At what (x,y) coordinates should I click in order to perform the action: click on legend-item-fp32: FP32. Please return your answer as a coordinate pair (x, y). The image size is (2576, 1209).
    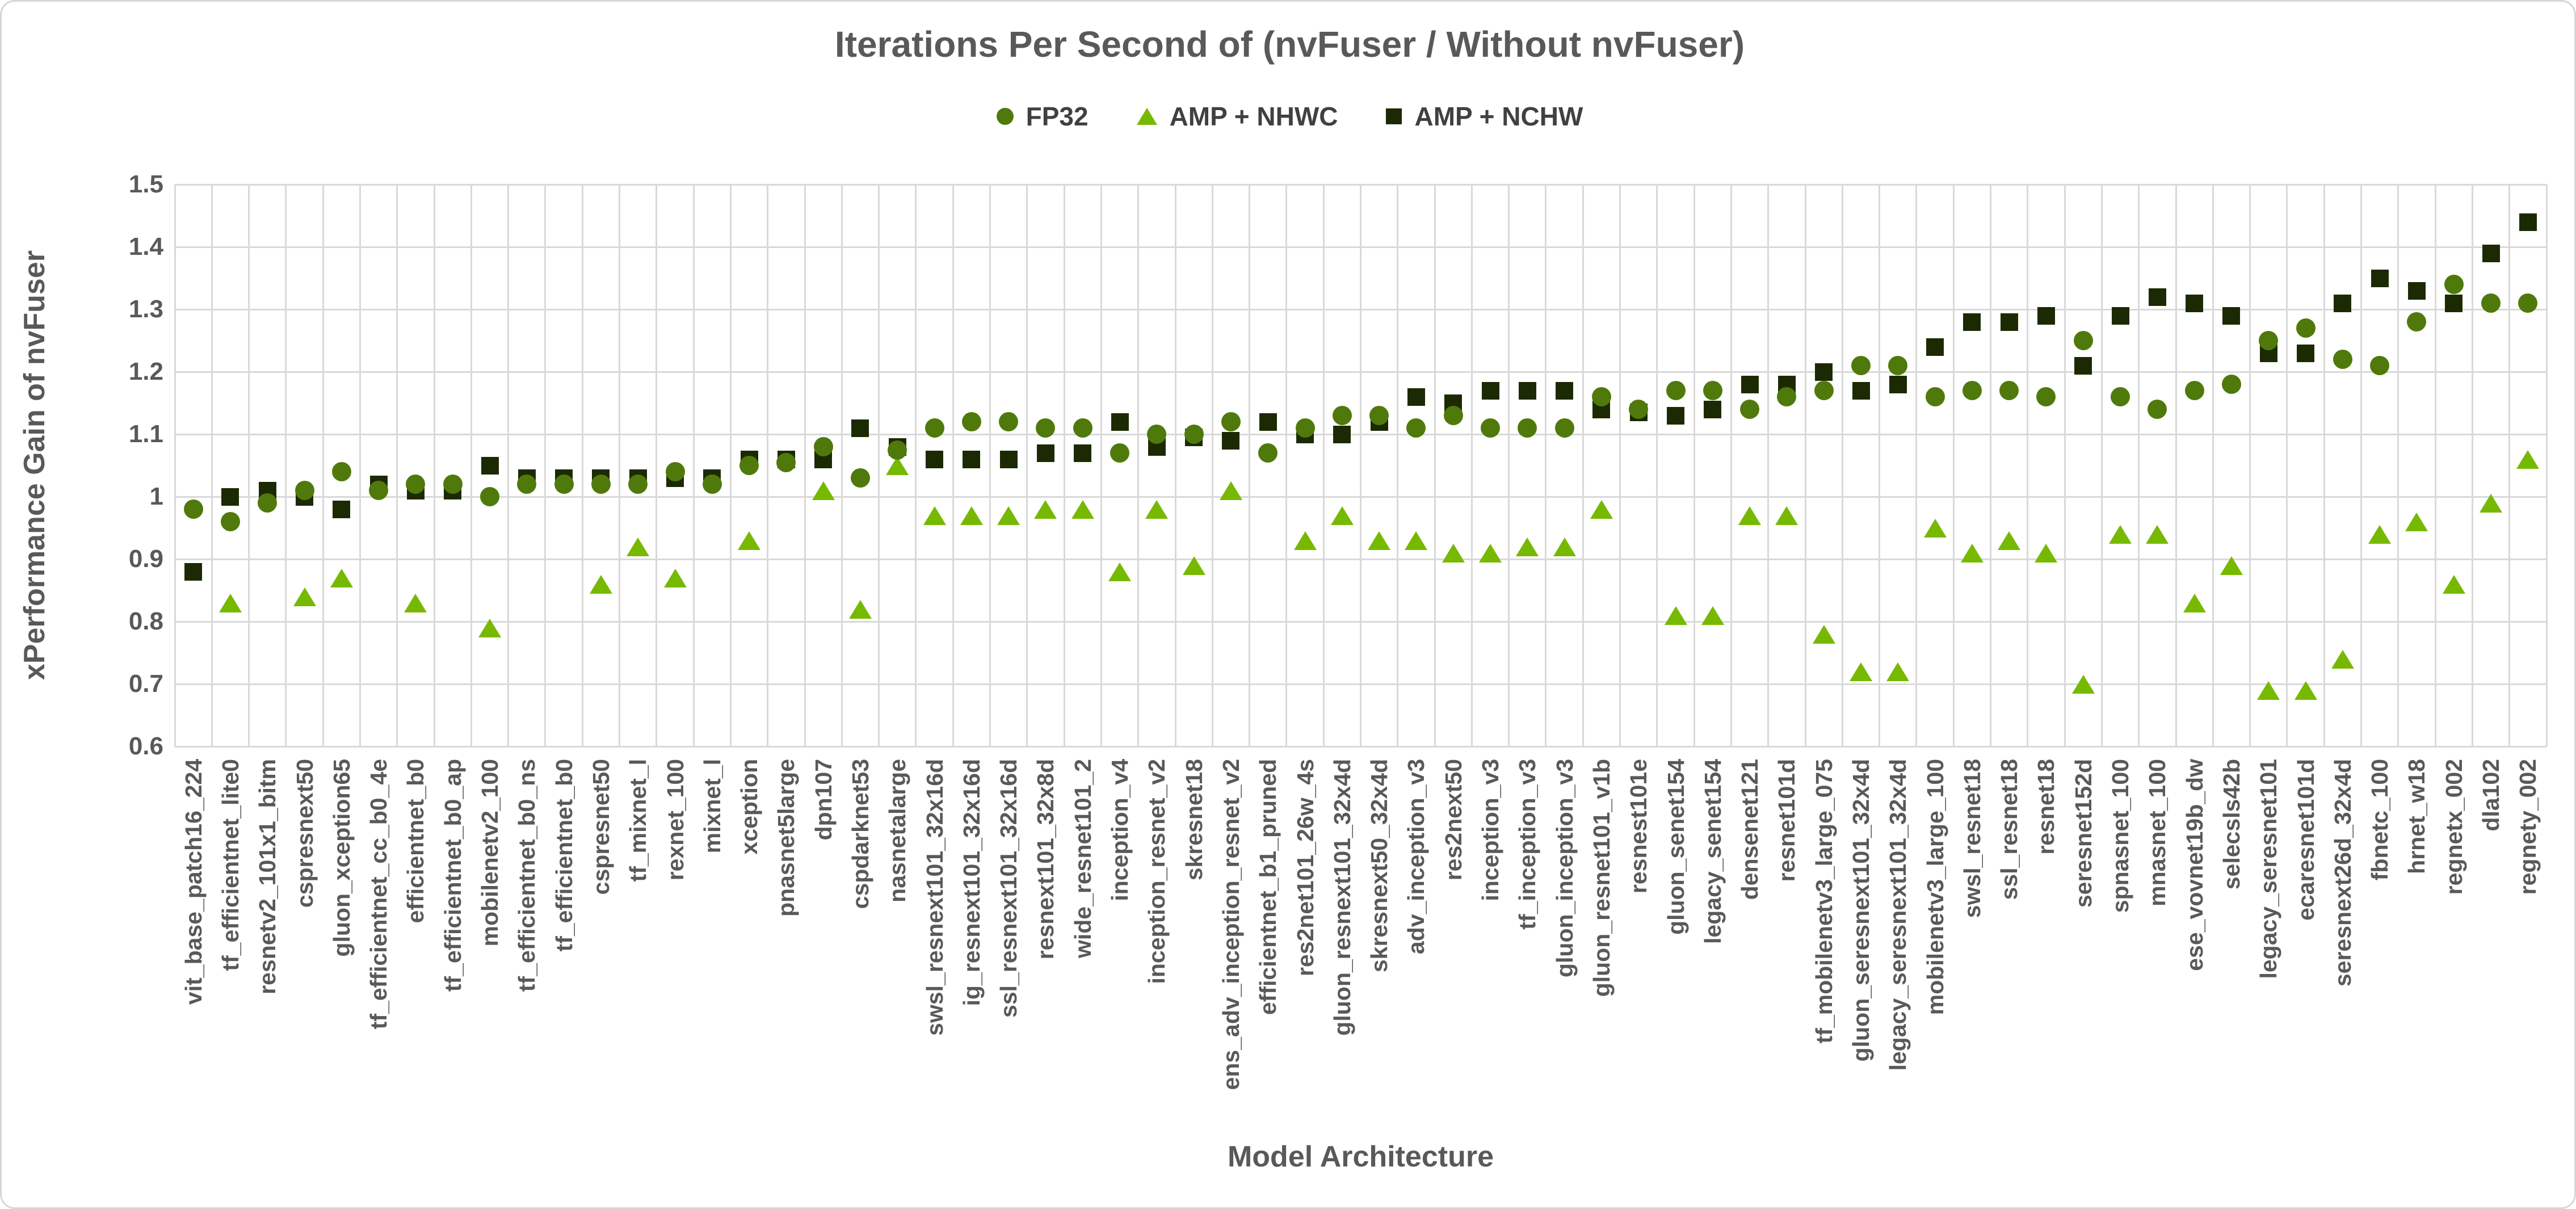
    Looking at the image, I should click on (1042, 116).